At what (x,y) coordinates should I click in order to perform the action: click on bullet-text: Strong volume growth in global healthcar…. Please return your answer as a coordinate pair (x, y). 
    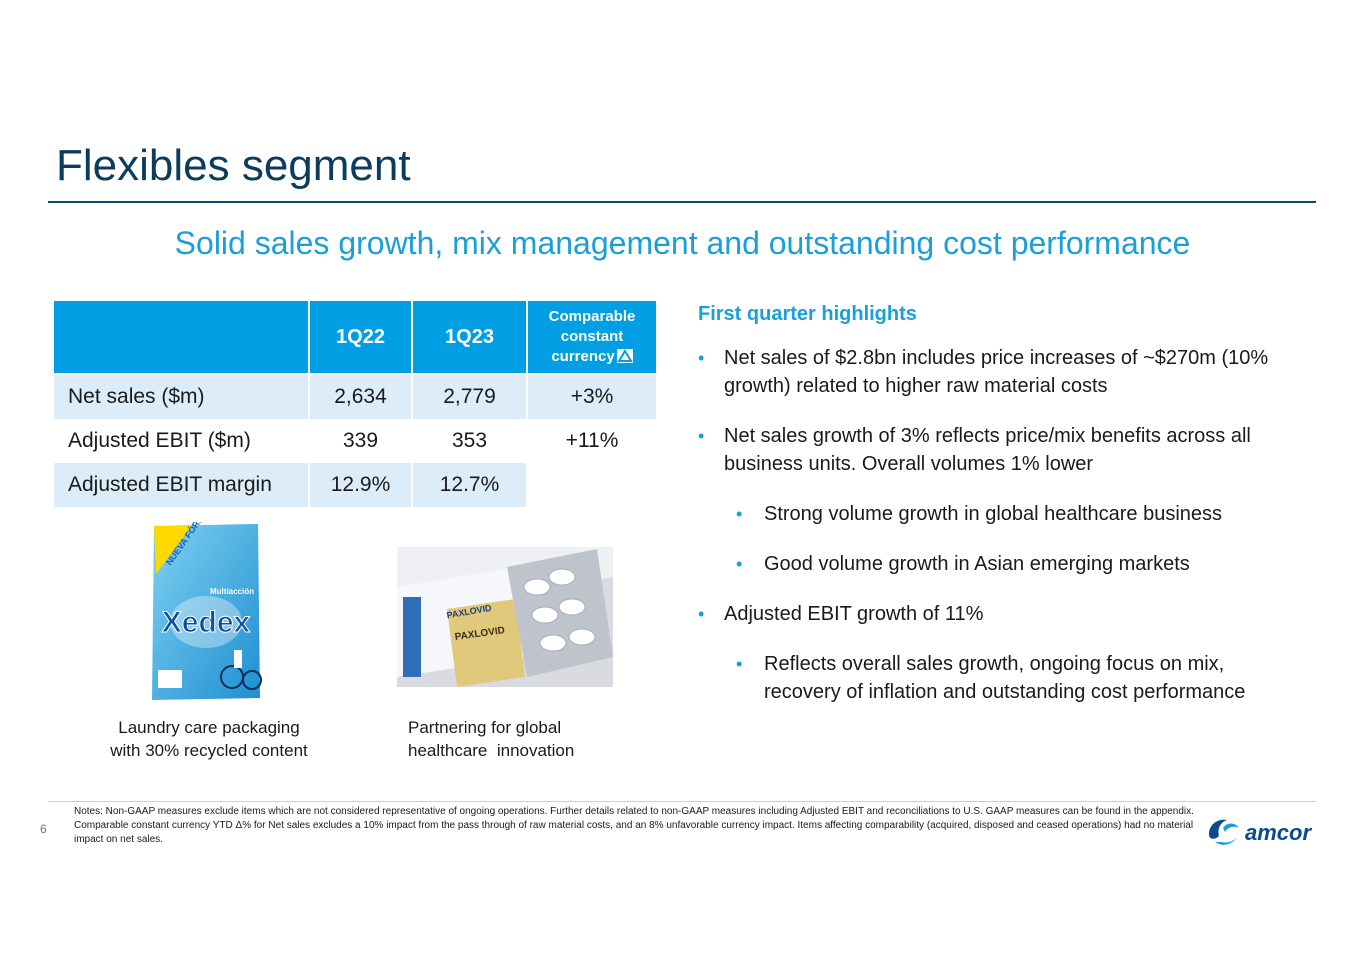
    Looking at the image, I should click on (993, 514).